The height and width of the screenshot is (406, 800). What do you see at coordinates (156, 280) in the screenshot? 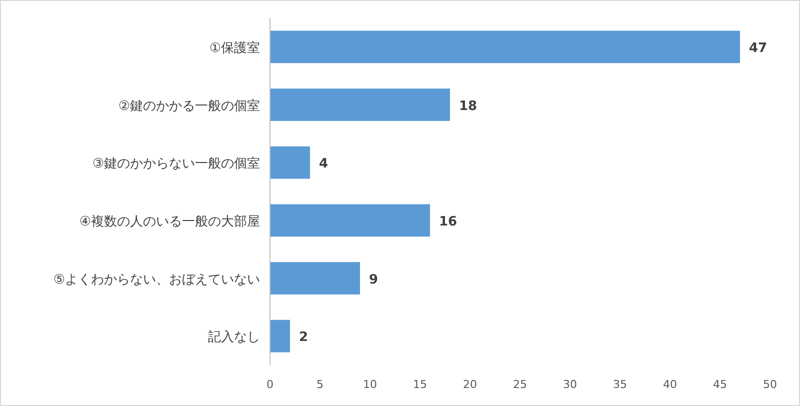
I see `y-tick-label: ⑤よくわからない、おぼえていない` at bounding box center [156, 280].